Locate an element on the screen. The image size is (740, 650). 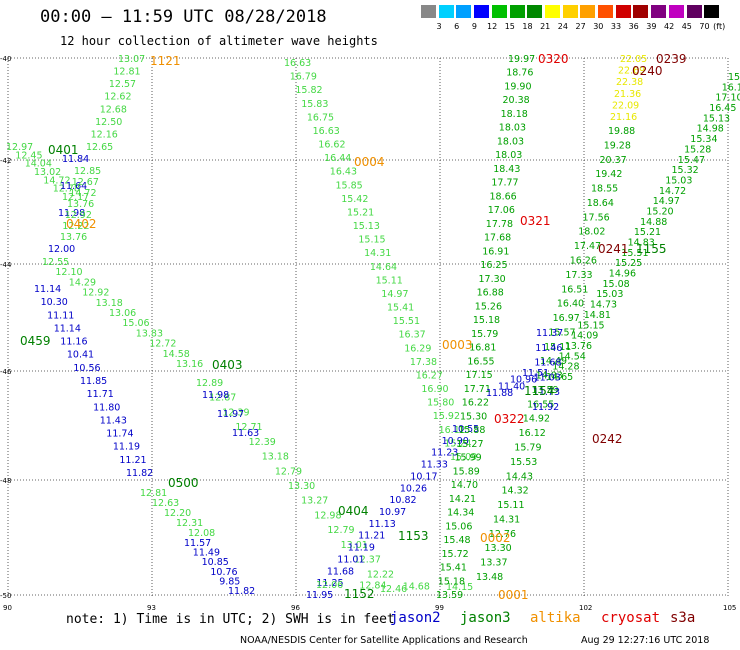
wave-height-value: 11.40 is located at coordinates (511, 386).